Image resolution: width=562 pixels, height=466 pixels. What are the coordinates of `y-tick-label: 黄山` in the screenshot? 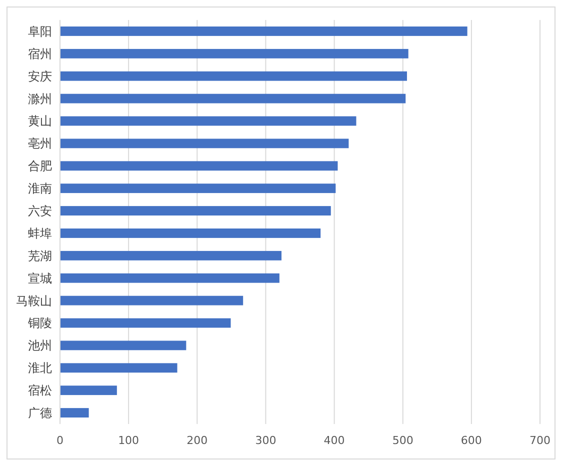 It's located at (40, 121).